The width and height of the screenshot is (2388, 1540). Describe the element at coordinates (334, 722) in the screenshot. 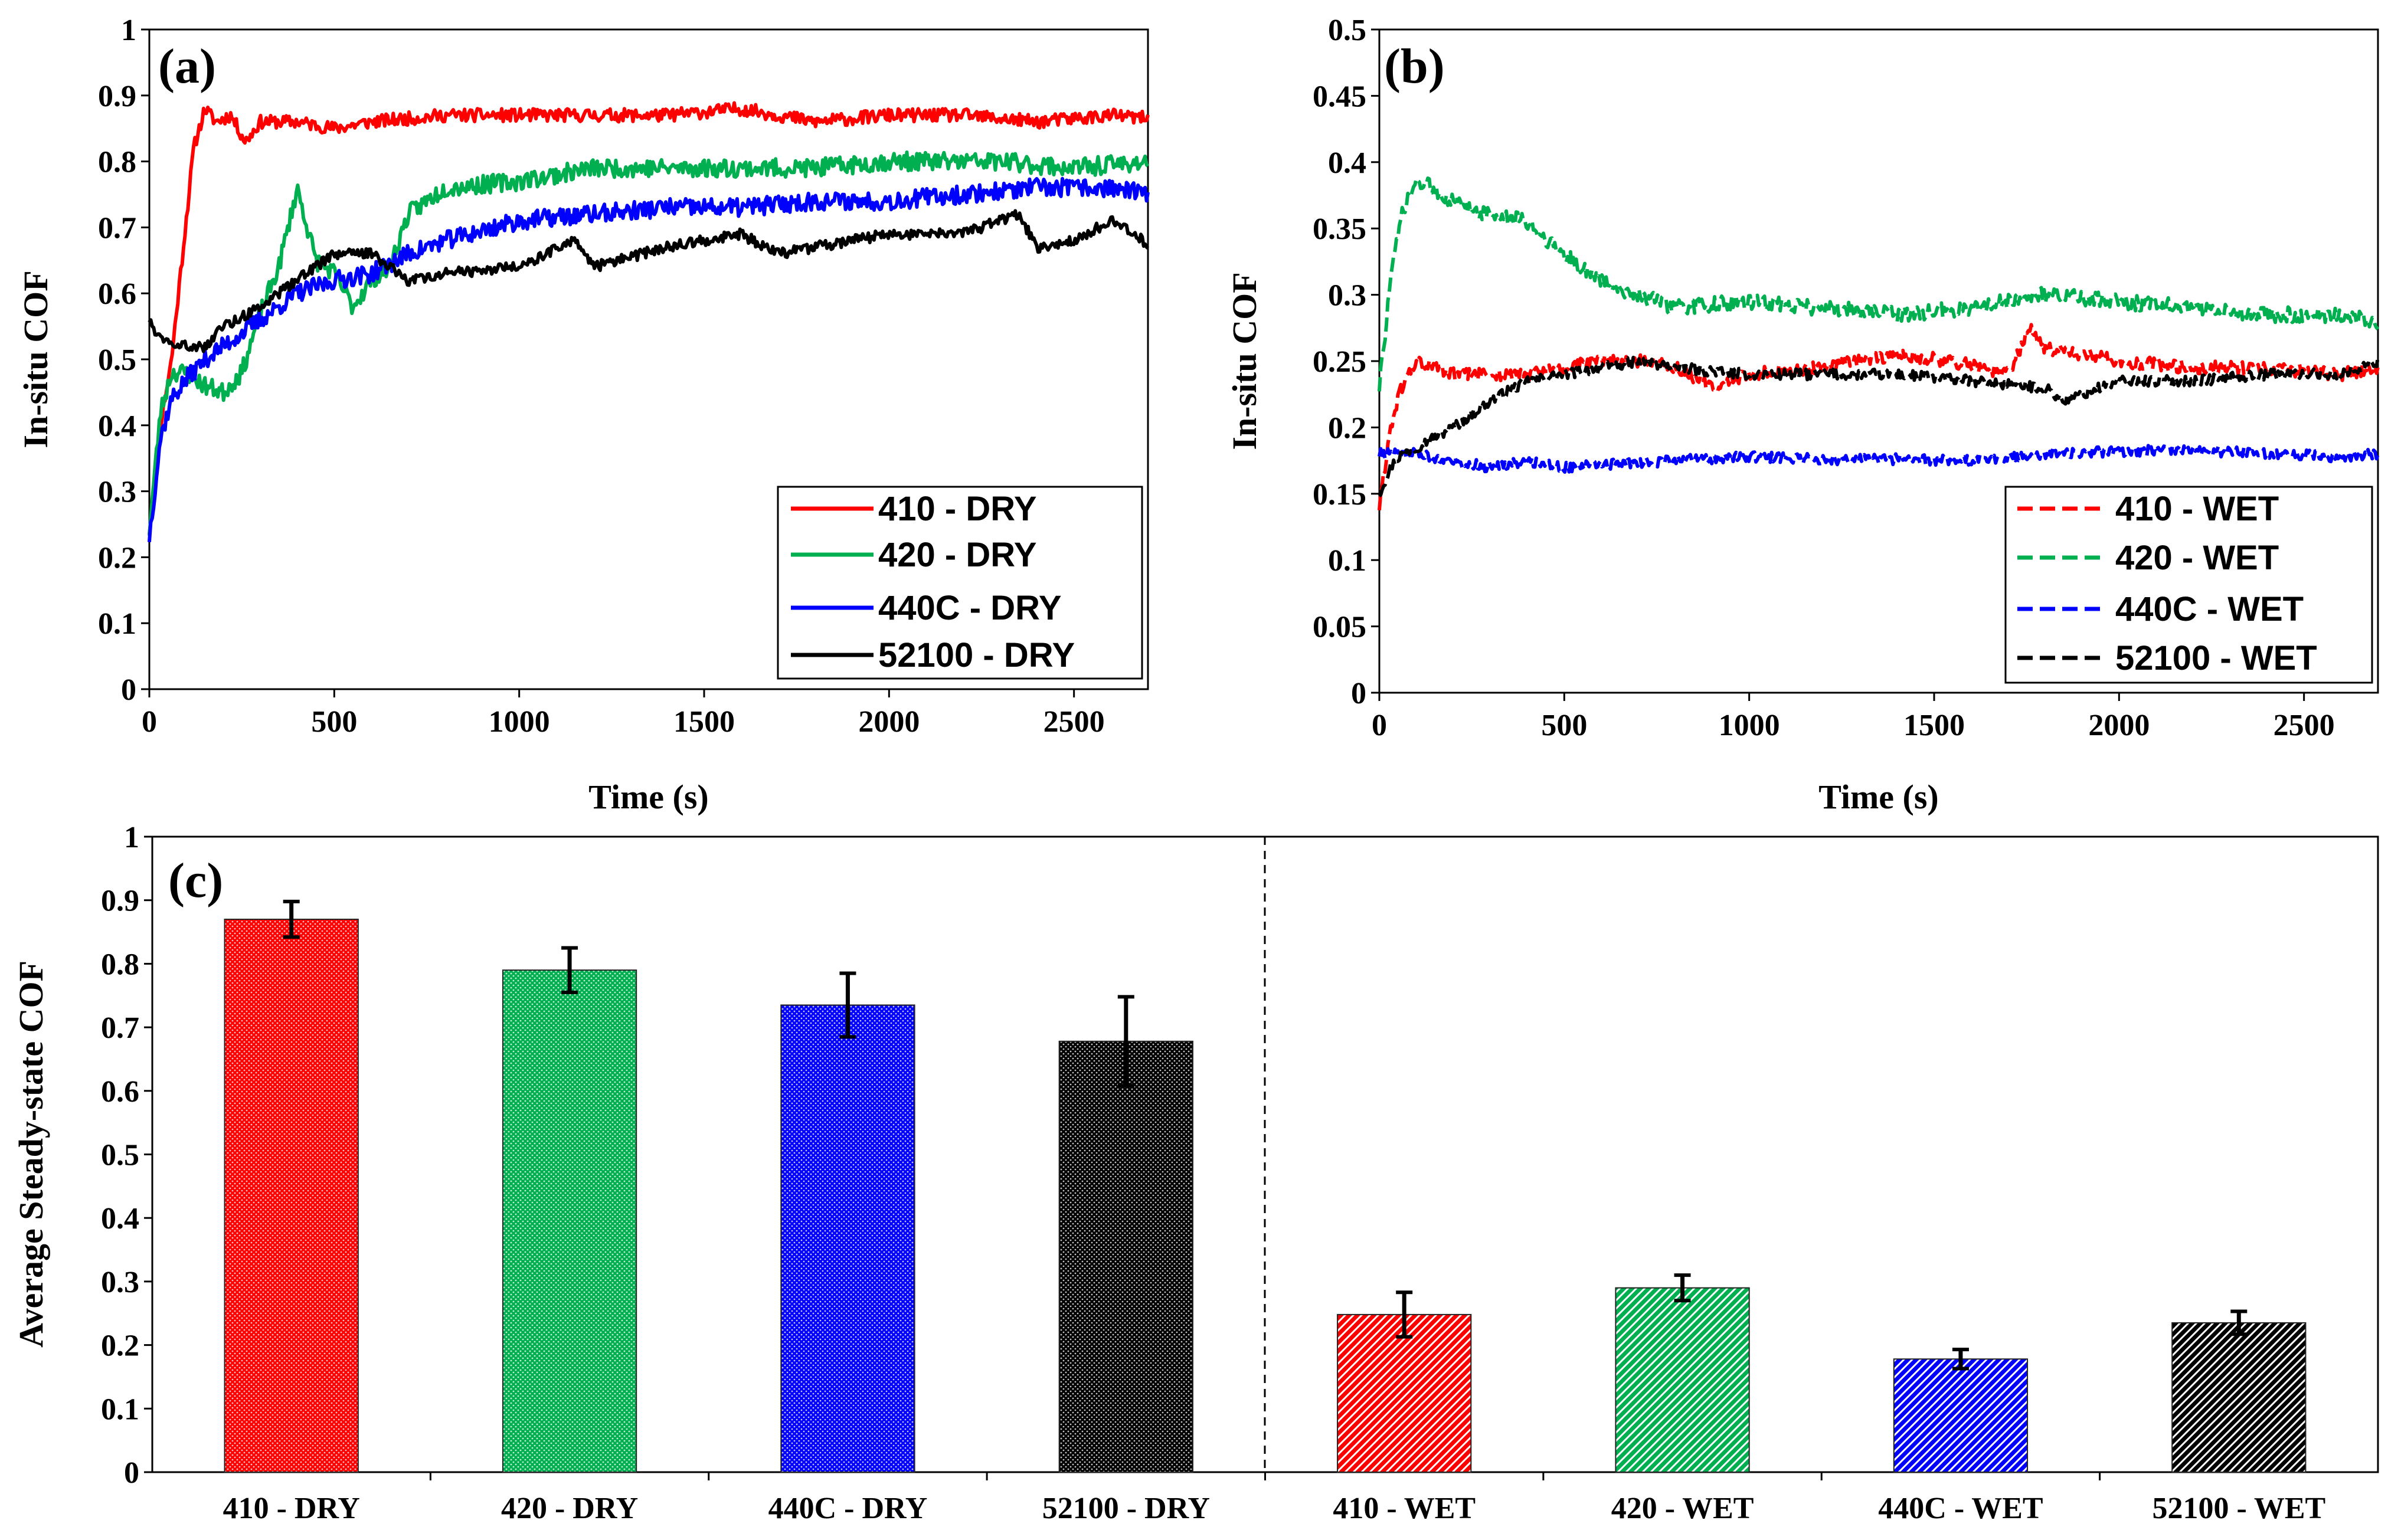

I see `panel-a-x-tick-label: 500` at that location.